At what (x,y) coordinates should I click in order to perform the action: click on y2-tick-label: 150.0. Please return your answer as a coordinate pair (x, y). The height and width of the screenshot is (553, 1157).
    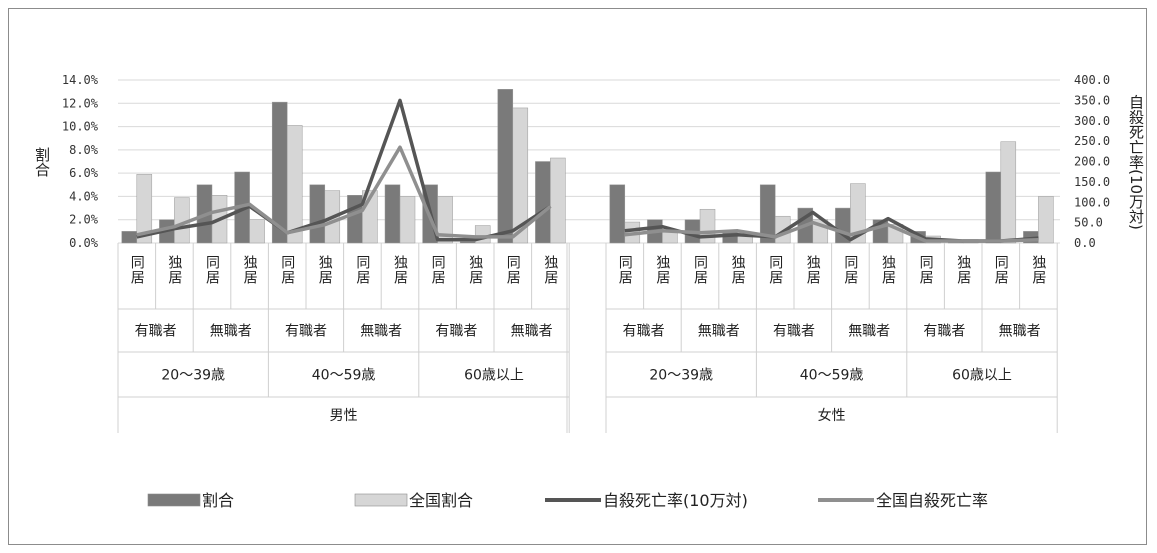
    Looking at the image, I should click on (1092, 182).